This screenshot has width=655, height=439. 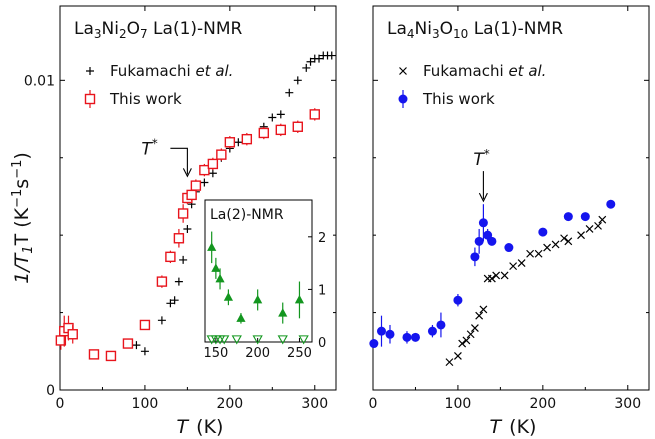 What do you see at coordinates (22, 267) in the screenshot?
I see `y-axis-label-main: 1/T` at bounding box center [22, 267].